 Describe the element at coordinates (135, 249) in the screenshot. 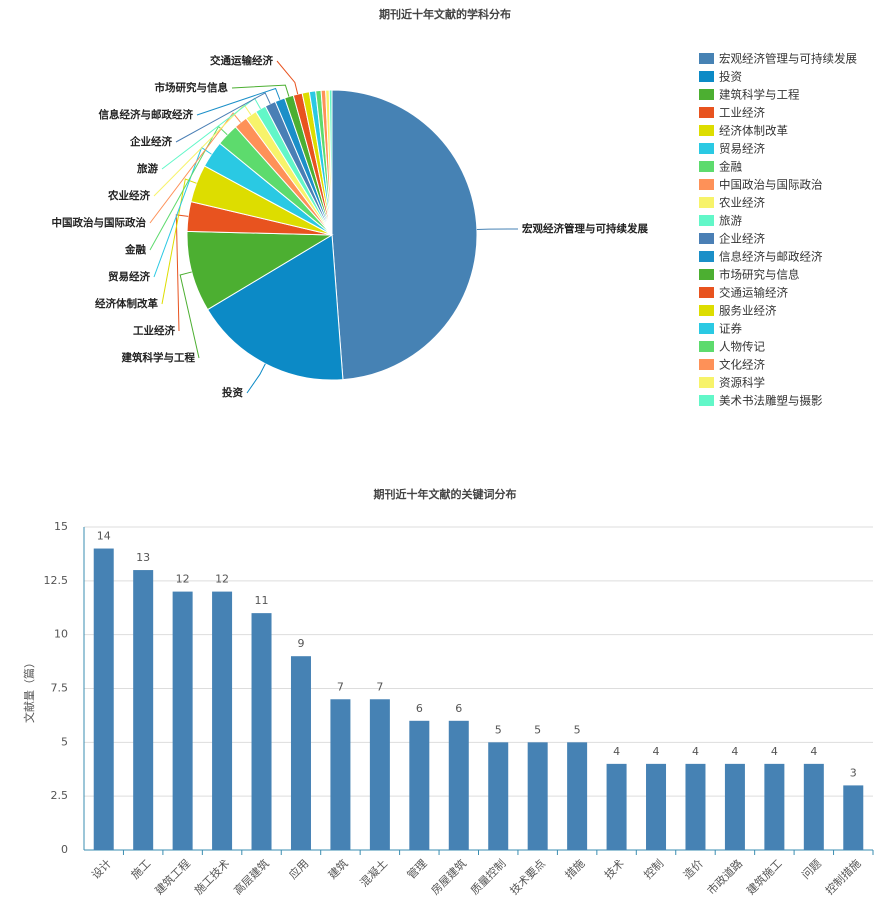

I see `pie-label: 金融` at that location.